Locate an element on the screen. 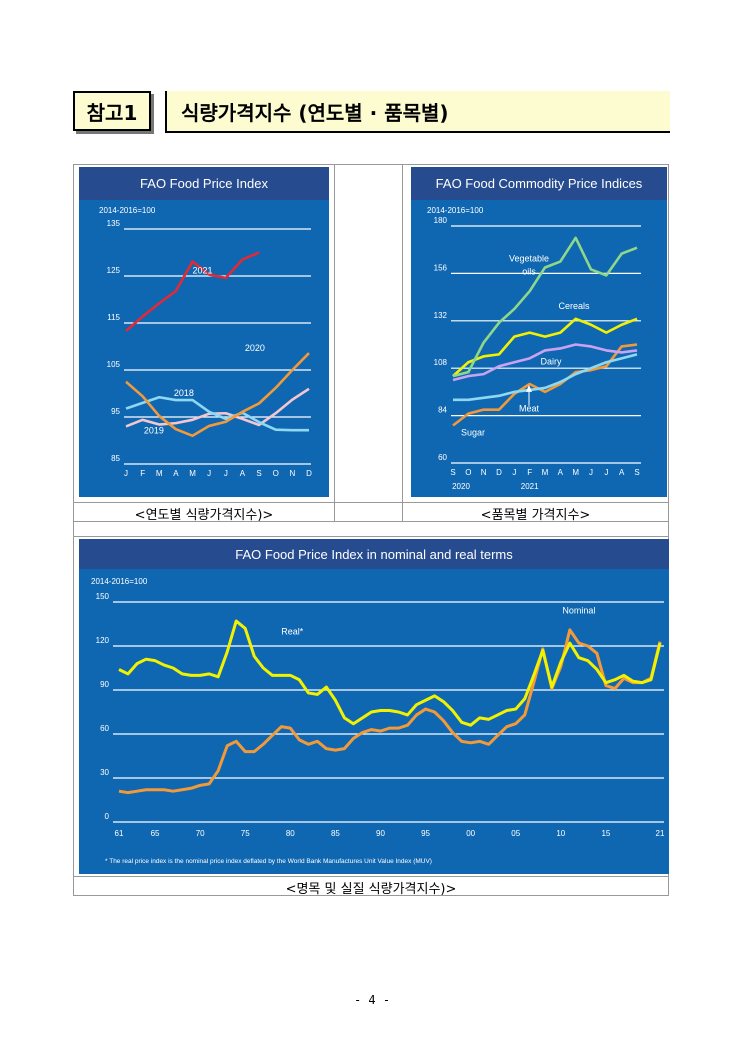 This screenshot has height=1052, width=744. series-line-2019 is located at coordinates (217, 407).